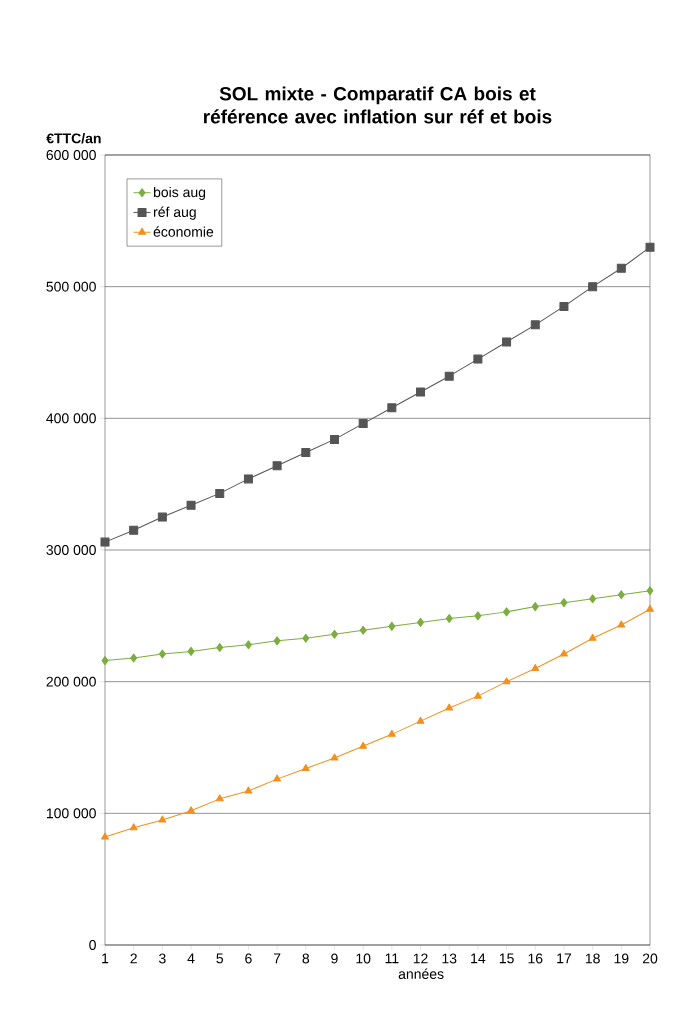  What do you see at coordinates (650, 958) in the screenshot?
I see `x-tick-label: 20` at bounding box center [650, 958].